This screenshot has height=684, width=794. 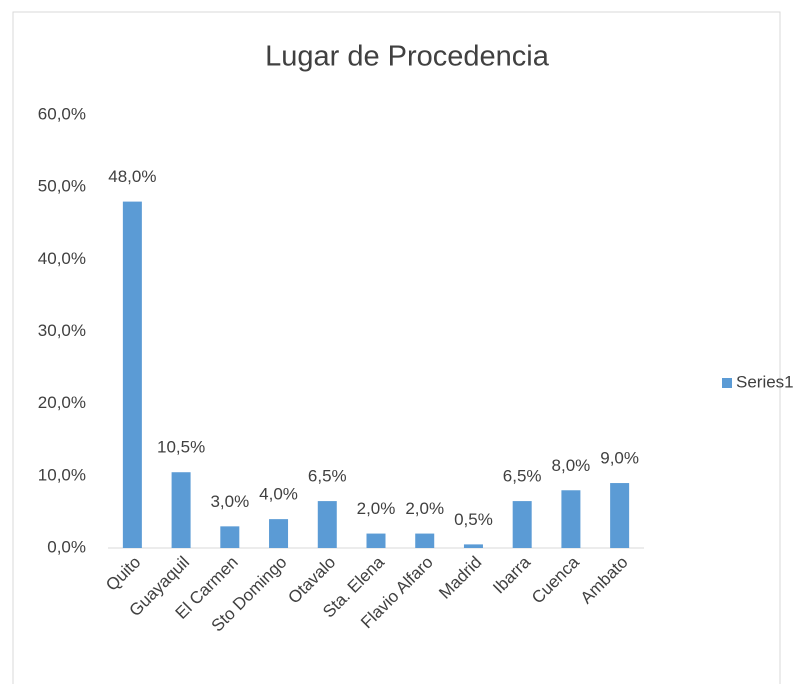 What do you see at coordinates (62, 474) in the screenshot?
I see `y-tick-label: 10,0%` at bounding box center [62, 474].